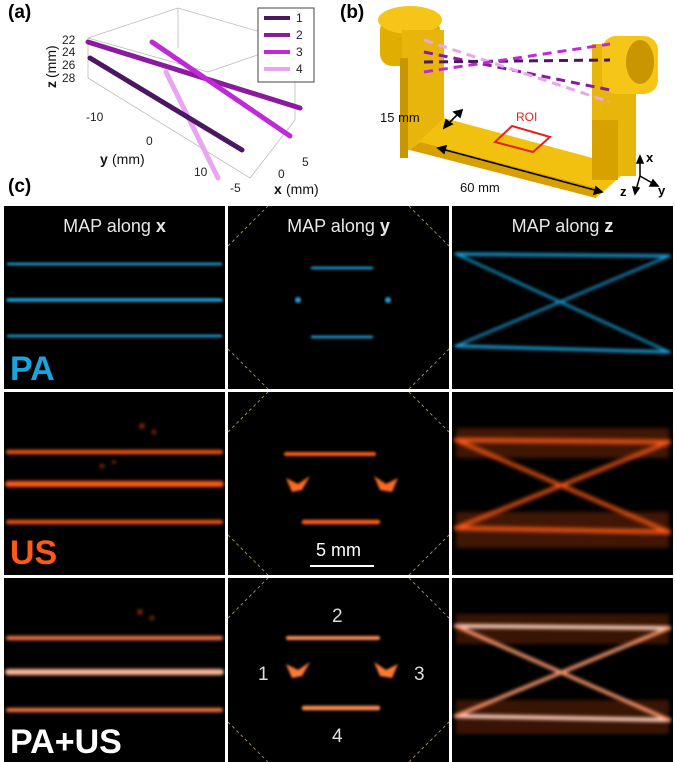 The width and height of the screenshot is (675, 762). Describe the element at coordinates (562, 297) in the screenshot. I see `tile-pa-z: MAP along z` at that location.